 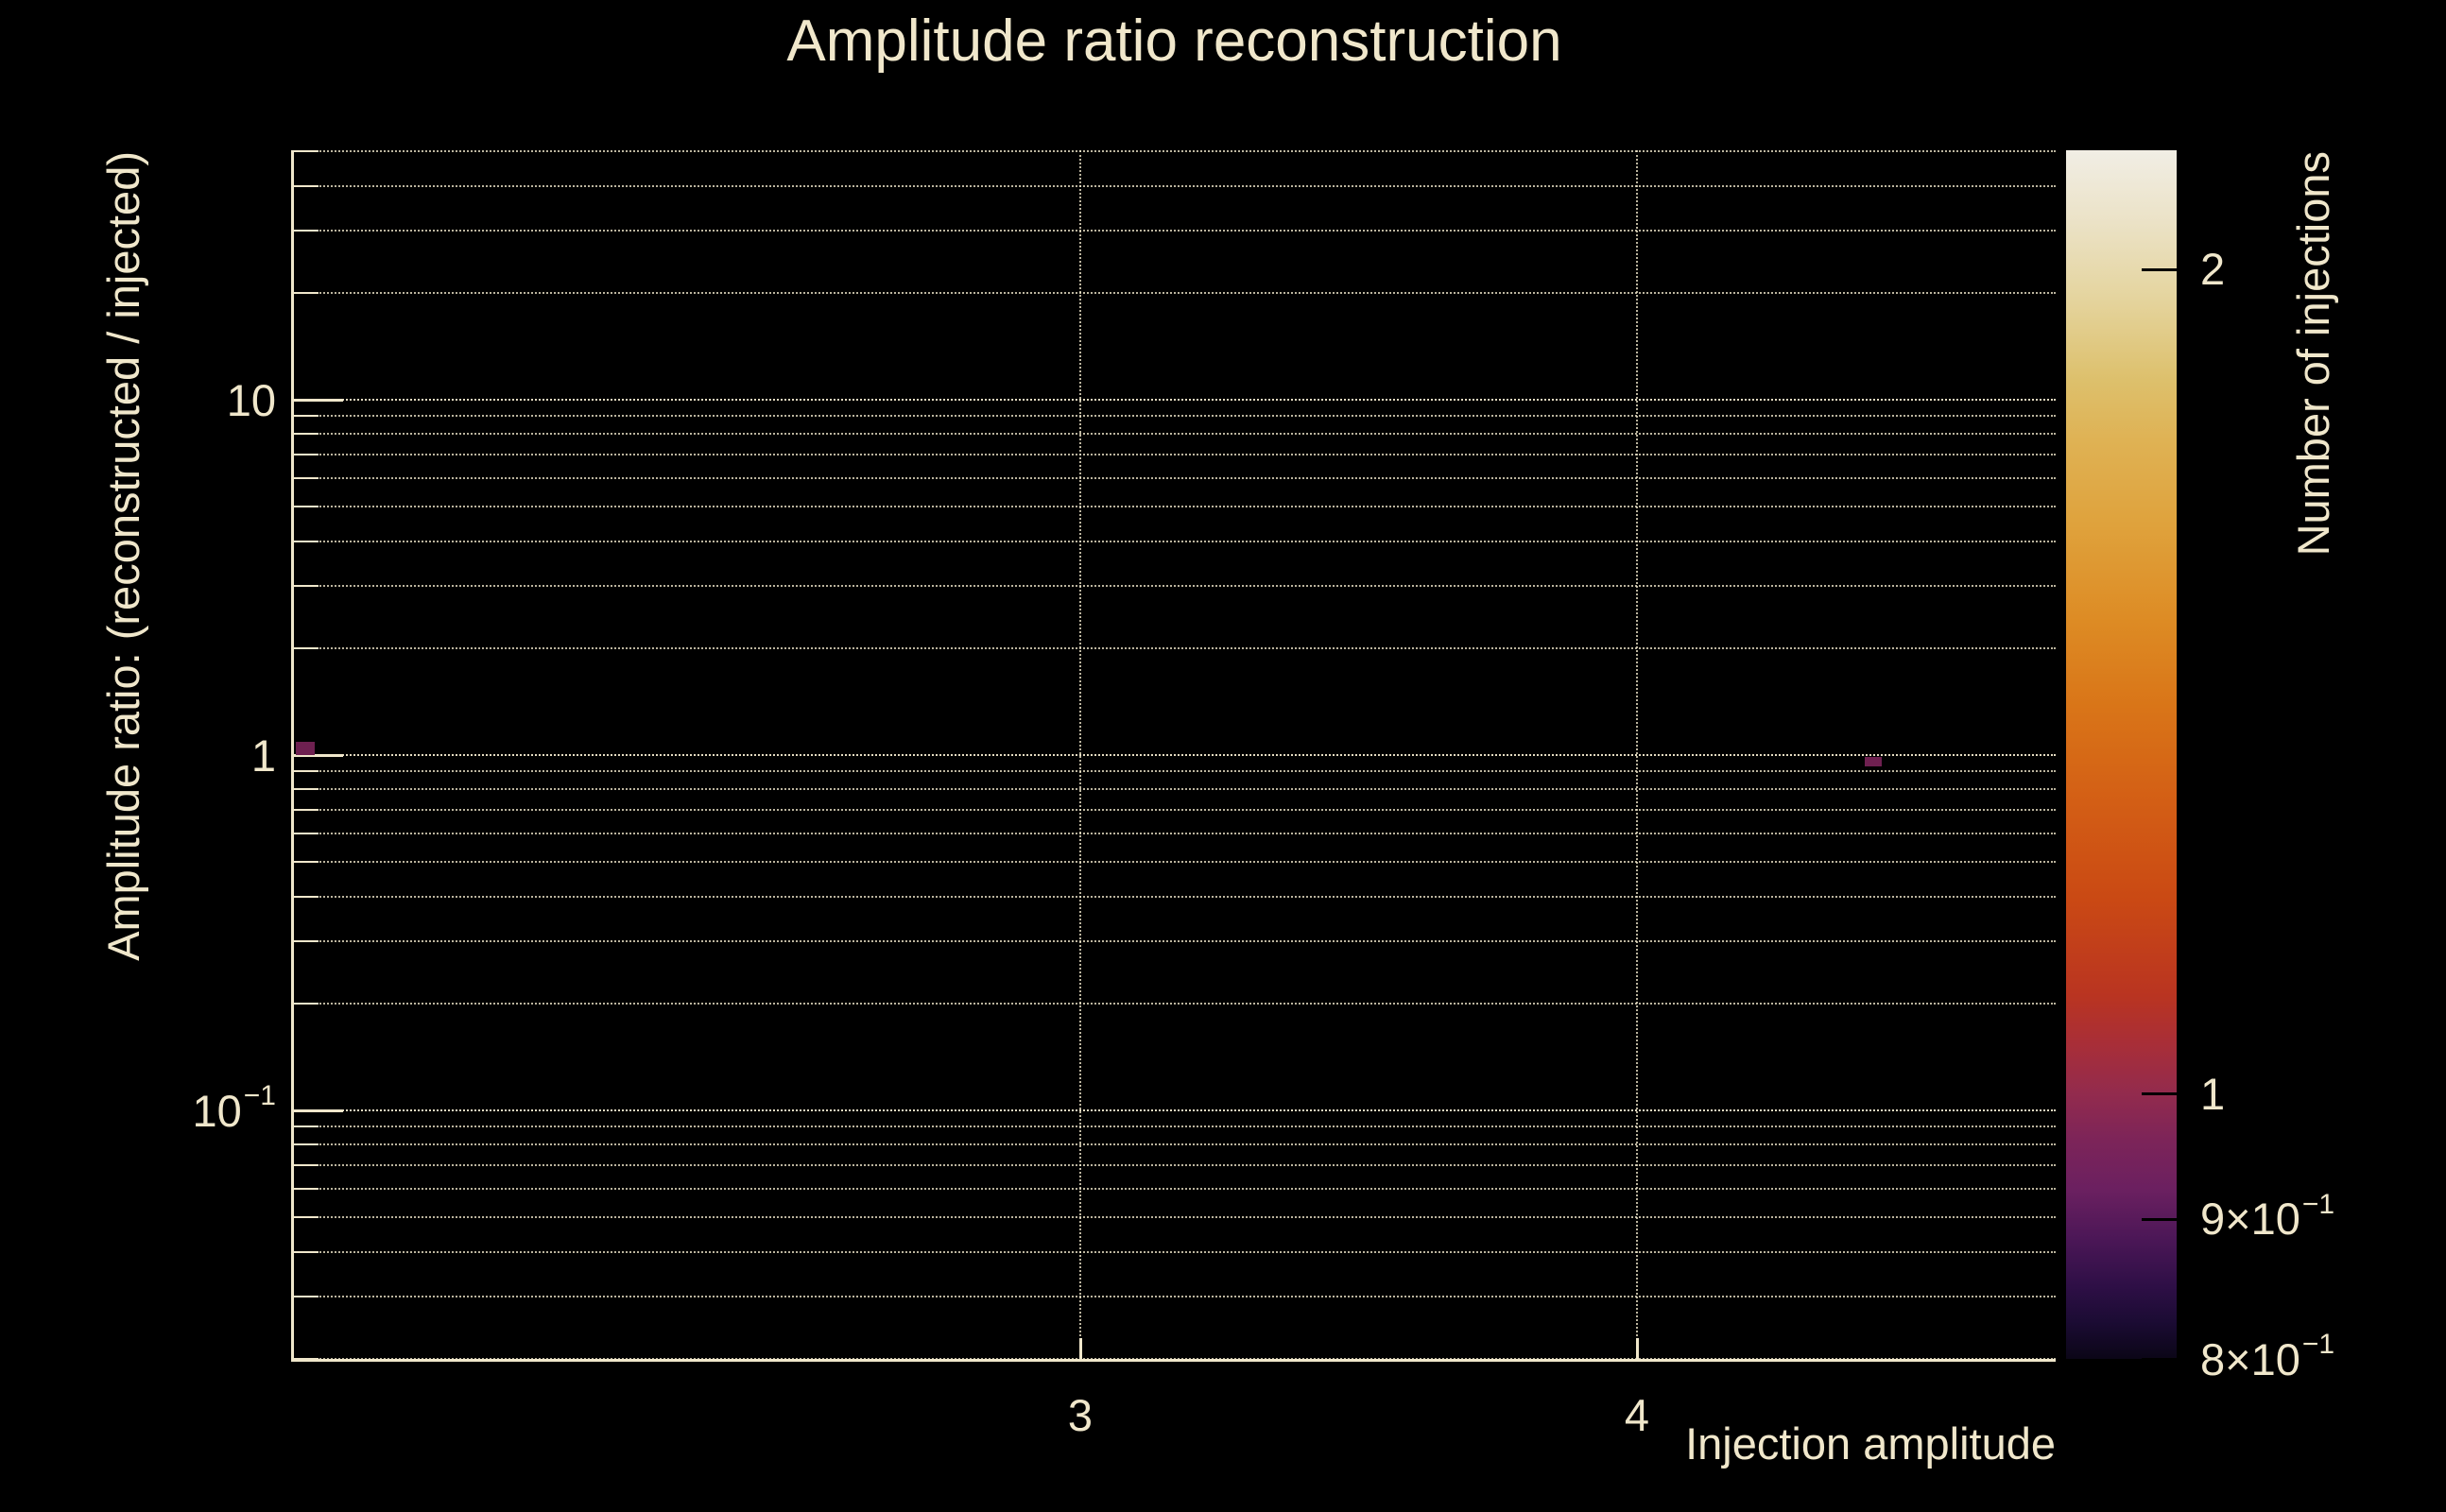 I want to click on x-tick-text: 4, so click(x=1637, y=1414).